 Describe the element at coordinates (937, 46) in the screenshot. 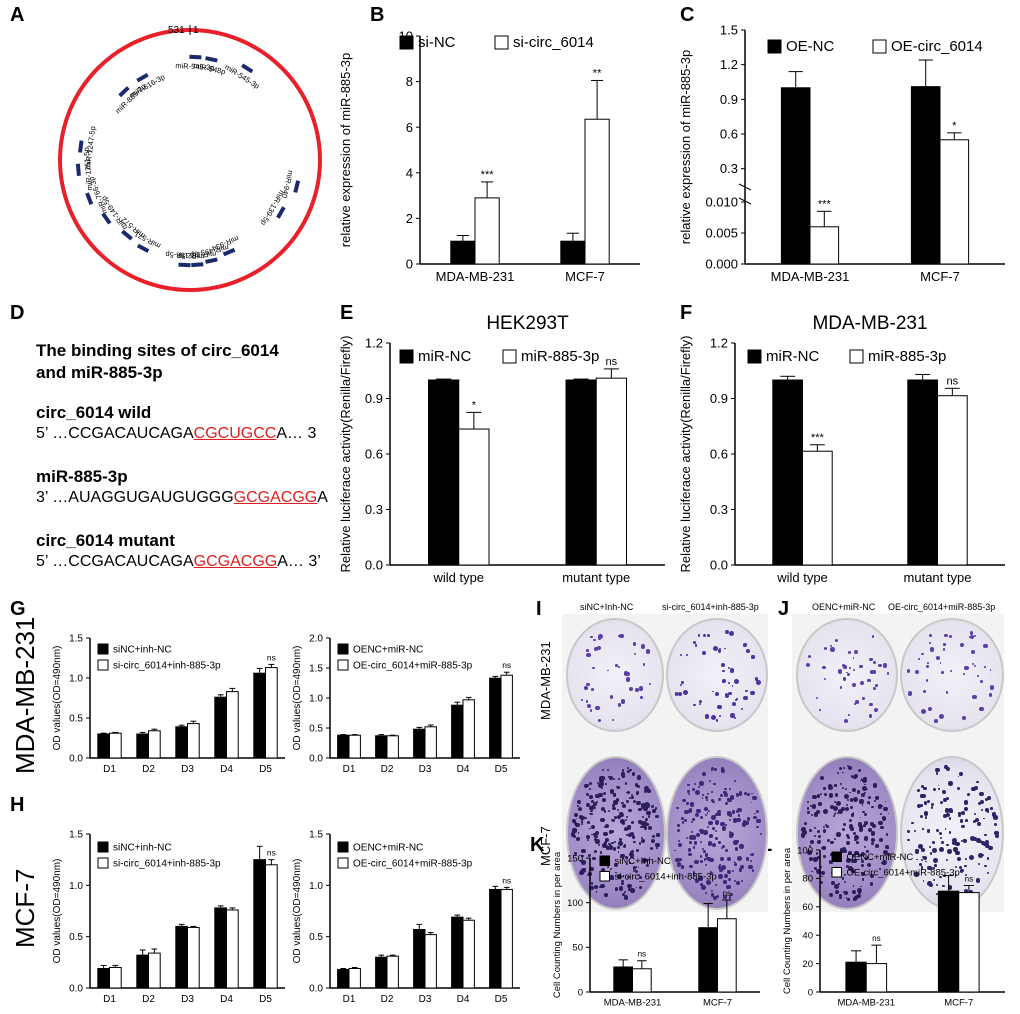

I see `legend-label: OE-circ_6014` at that location.